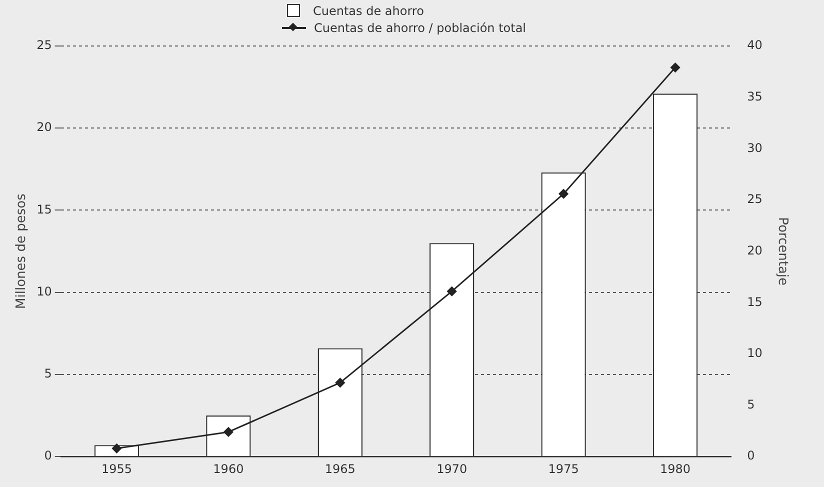 The height and width of the screenshot is (487, 824). What do you see at coordinates (44, 45) in the screenshot?
I see `y-tick-label: 25` at bounding box center [44, 45].